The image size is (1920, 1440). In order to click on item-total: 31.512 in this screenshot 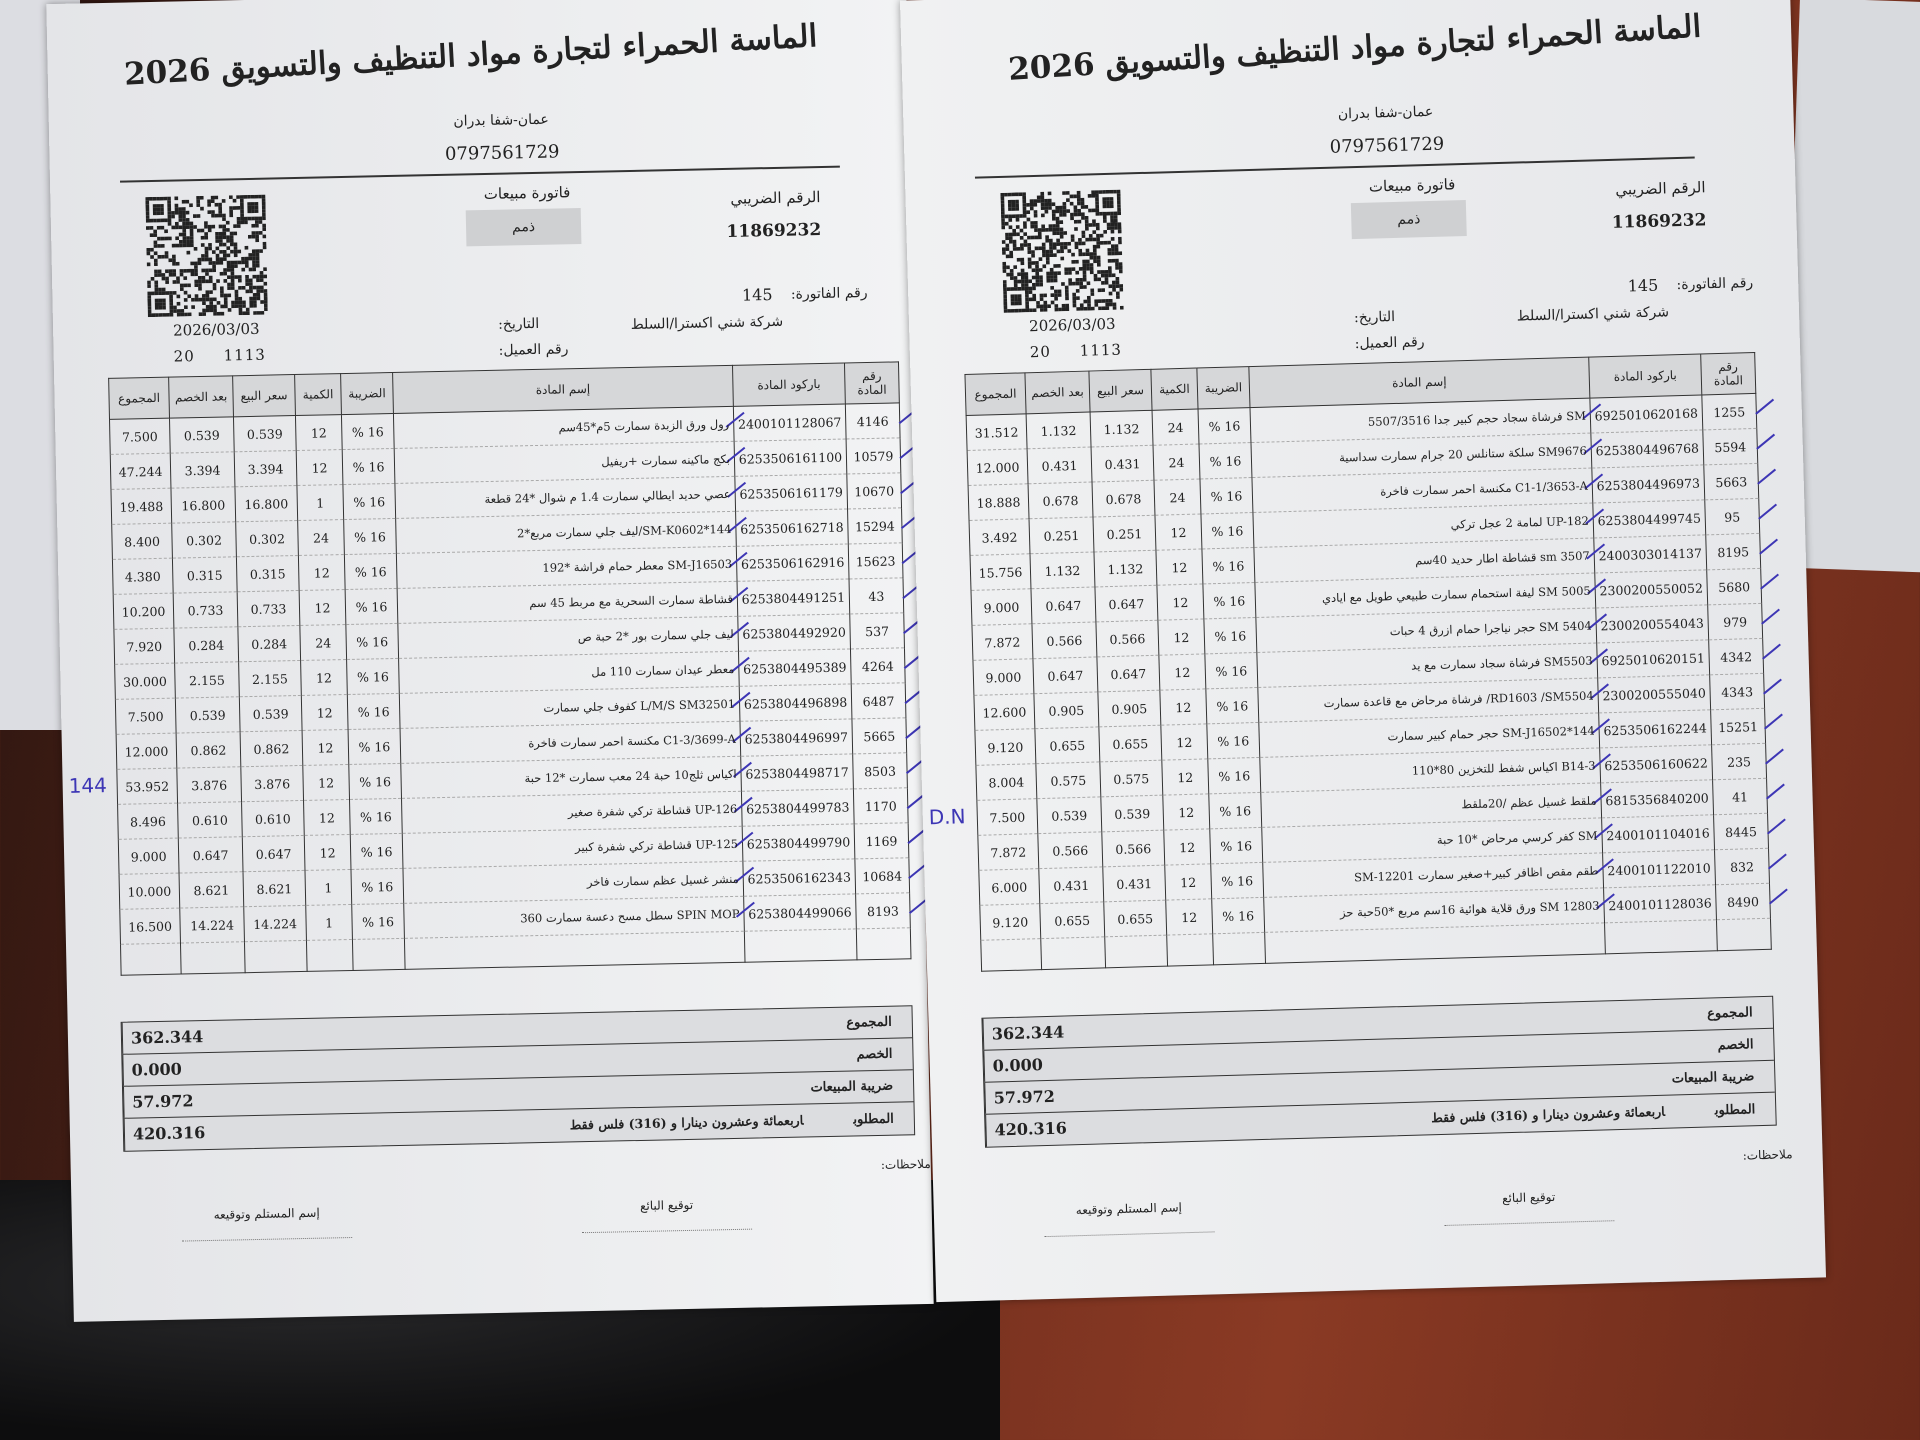, I will do `click(997, 432)`.